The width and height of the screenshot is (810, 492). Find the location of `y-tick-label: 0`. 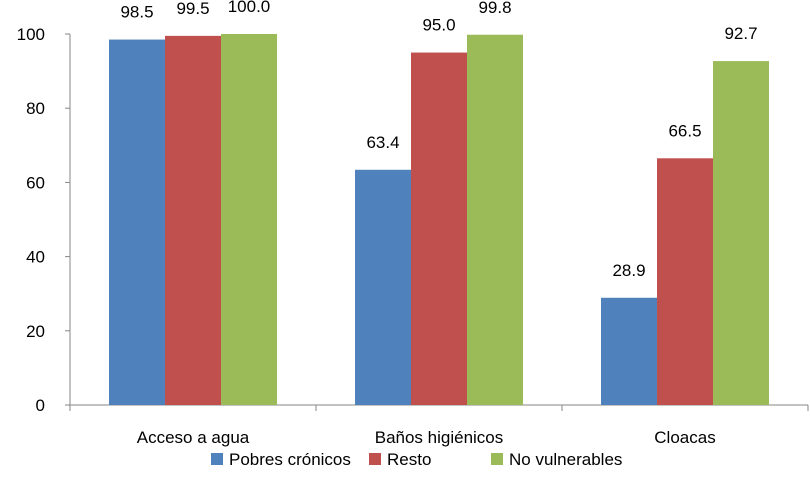

y-tick-label: 0 is located at coordinates (40, 405).